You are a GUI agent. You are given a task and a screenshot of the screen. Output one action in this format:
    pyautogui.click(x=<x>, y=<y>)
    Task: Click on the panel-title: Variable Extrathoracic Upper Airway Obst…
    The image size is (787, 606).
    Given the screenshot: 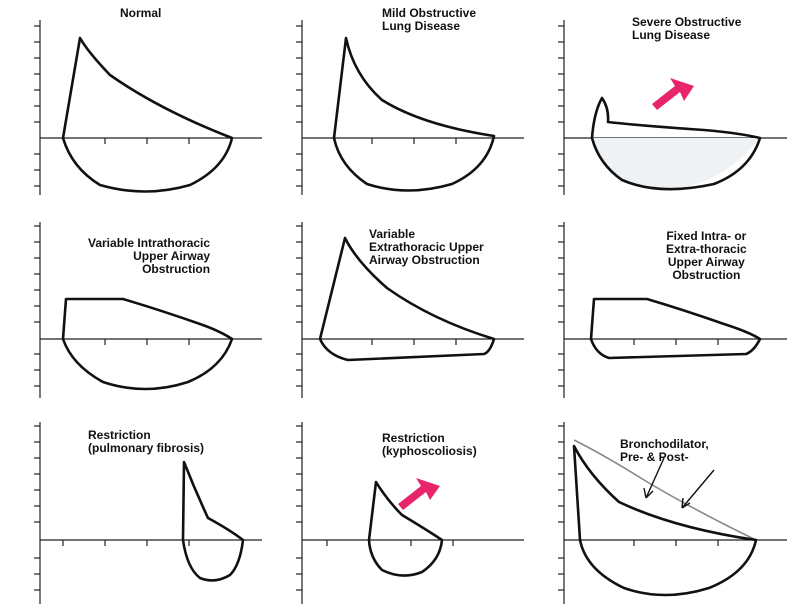 What is the action you would take?
    pyautogui.click(x=426, y=247)
    